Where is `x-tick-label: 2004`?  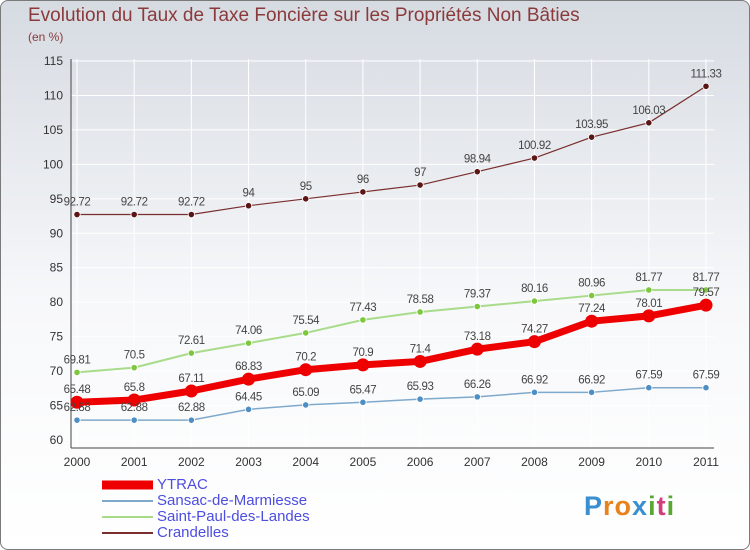 x-tick-label: 2004 is located at coordinates (305, 462).